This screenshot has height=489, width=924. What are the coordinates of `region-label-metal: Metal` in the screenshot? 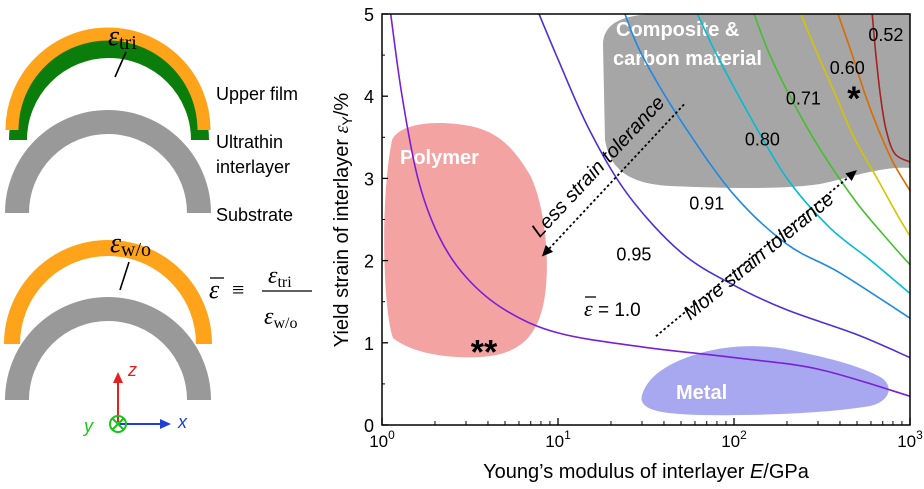 It's located at (701, 393).